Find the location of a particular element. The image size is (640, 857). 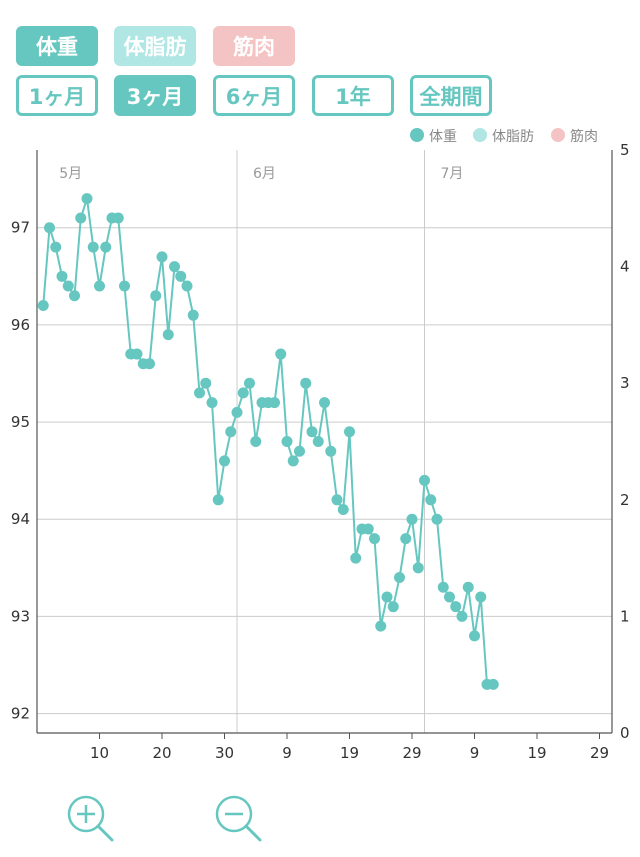

period-1-year-button: 1年 is located at coordinates (353, 95).